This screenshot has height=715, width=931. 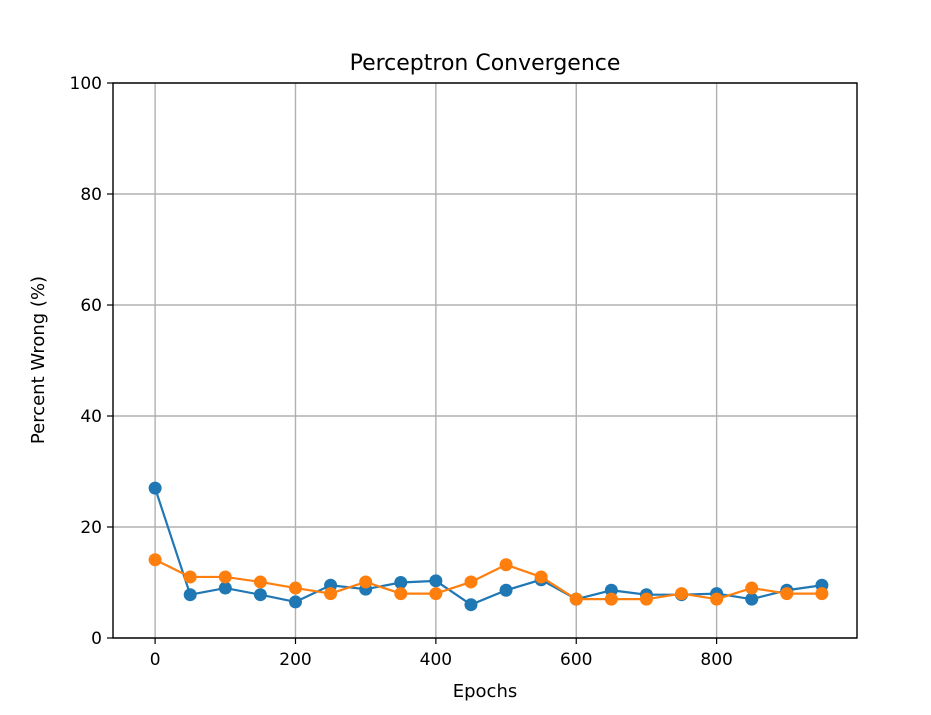 What do you see at coordinates (576, 660) in the screenshot?
I see `x-tick-label: 600` at bounding box center [576, 660].